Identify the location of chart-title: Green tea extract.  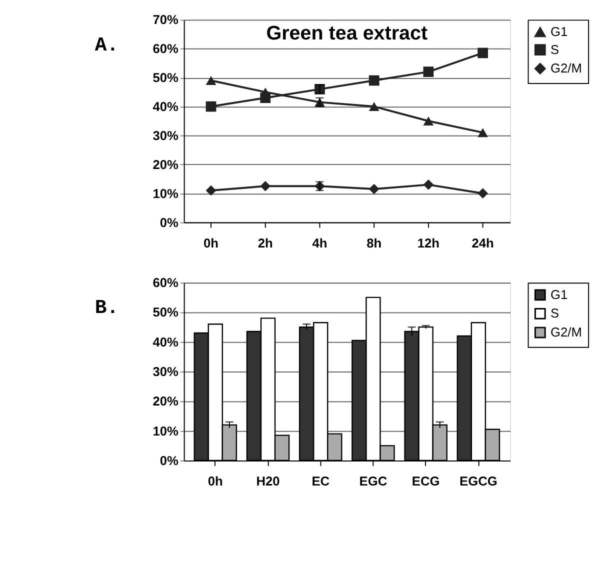
(347, 33).